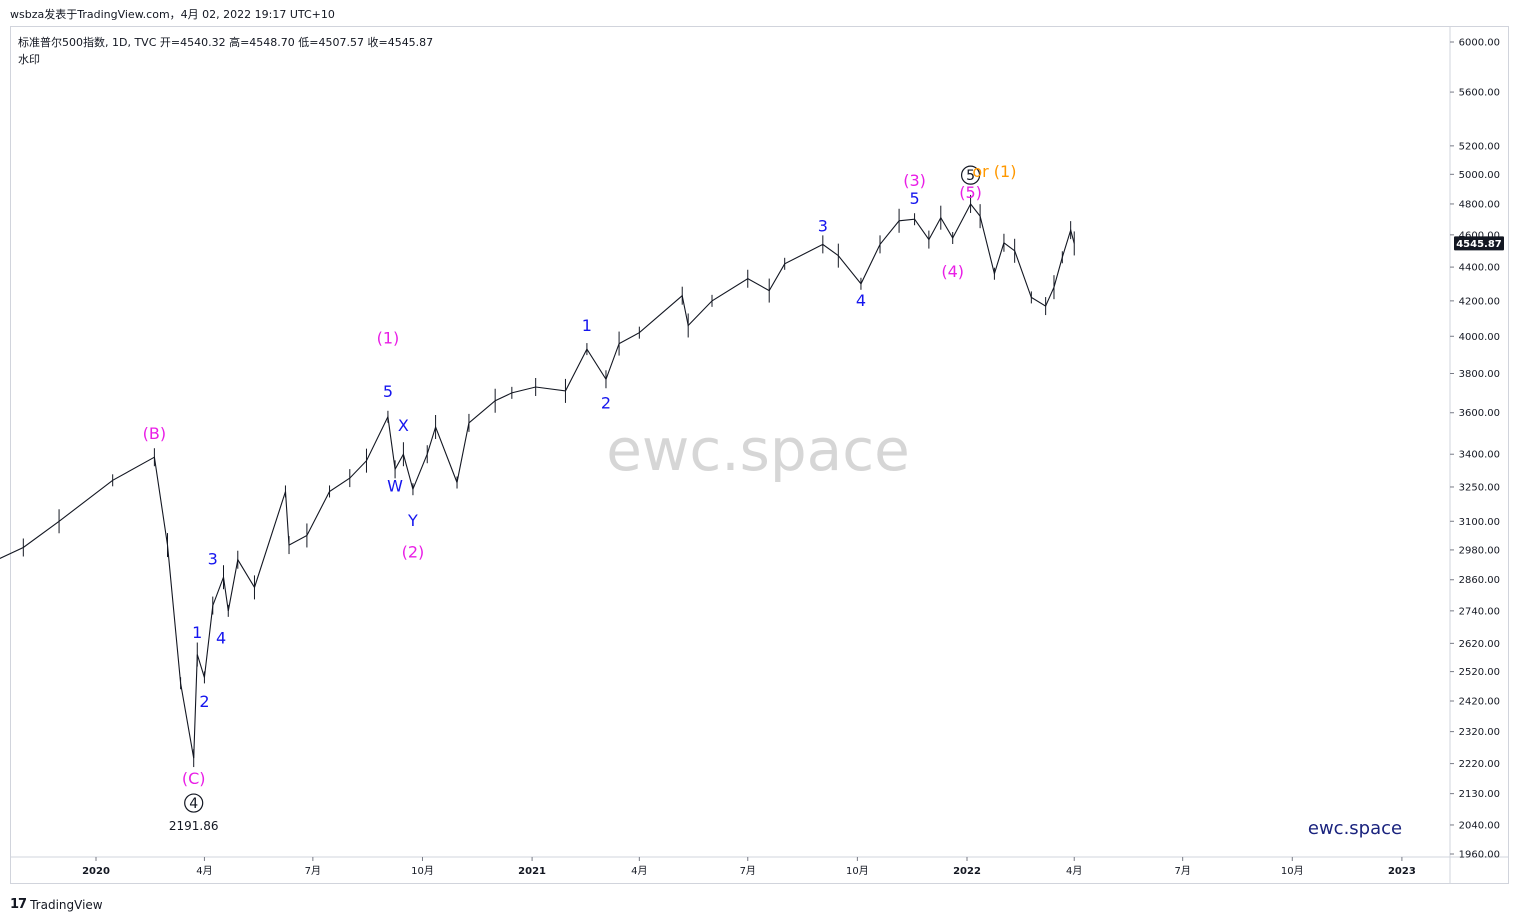 The image size is (1519, 920). What do you see at coordinates (952, 271) in the screenshot?
I see `wave-label: (4)` at bounding box center [952, 271].